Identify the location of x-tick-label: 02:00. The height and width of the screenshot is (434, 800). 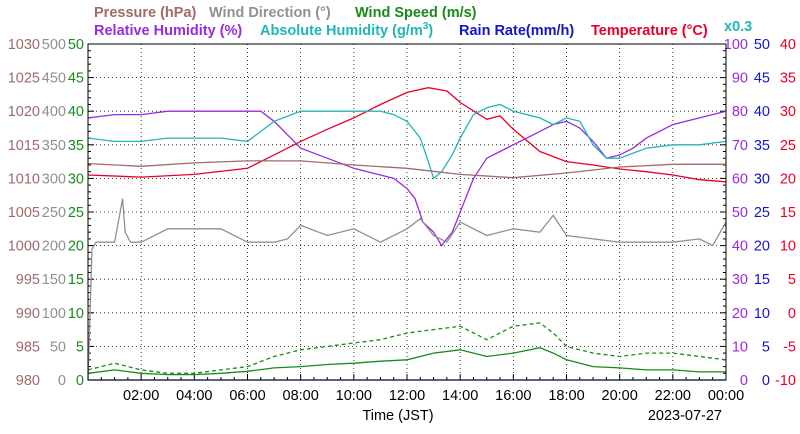
(141, 396).